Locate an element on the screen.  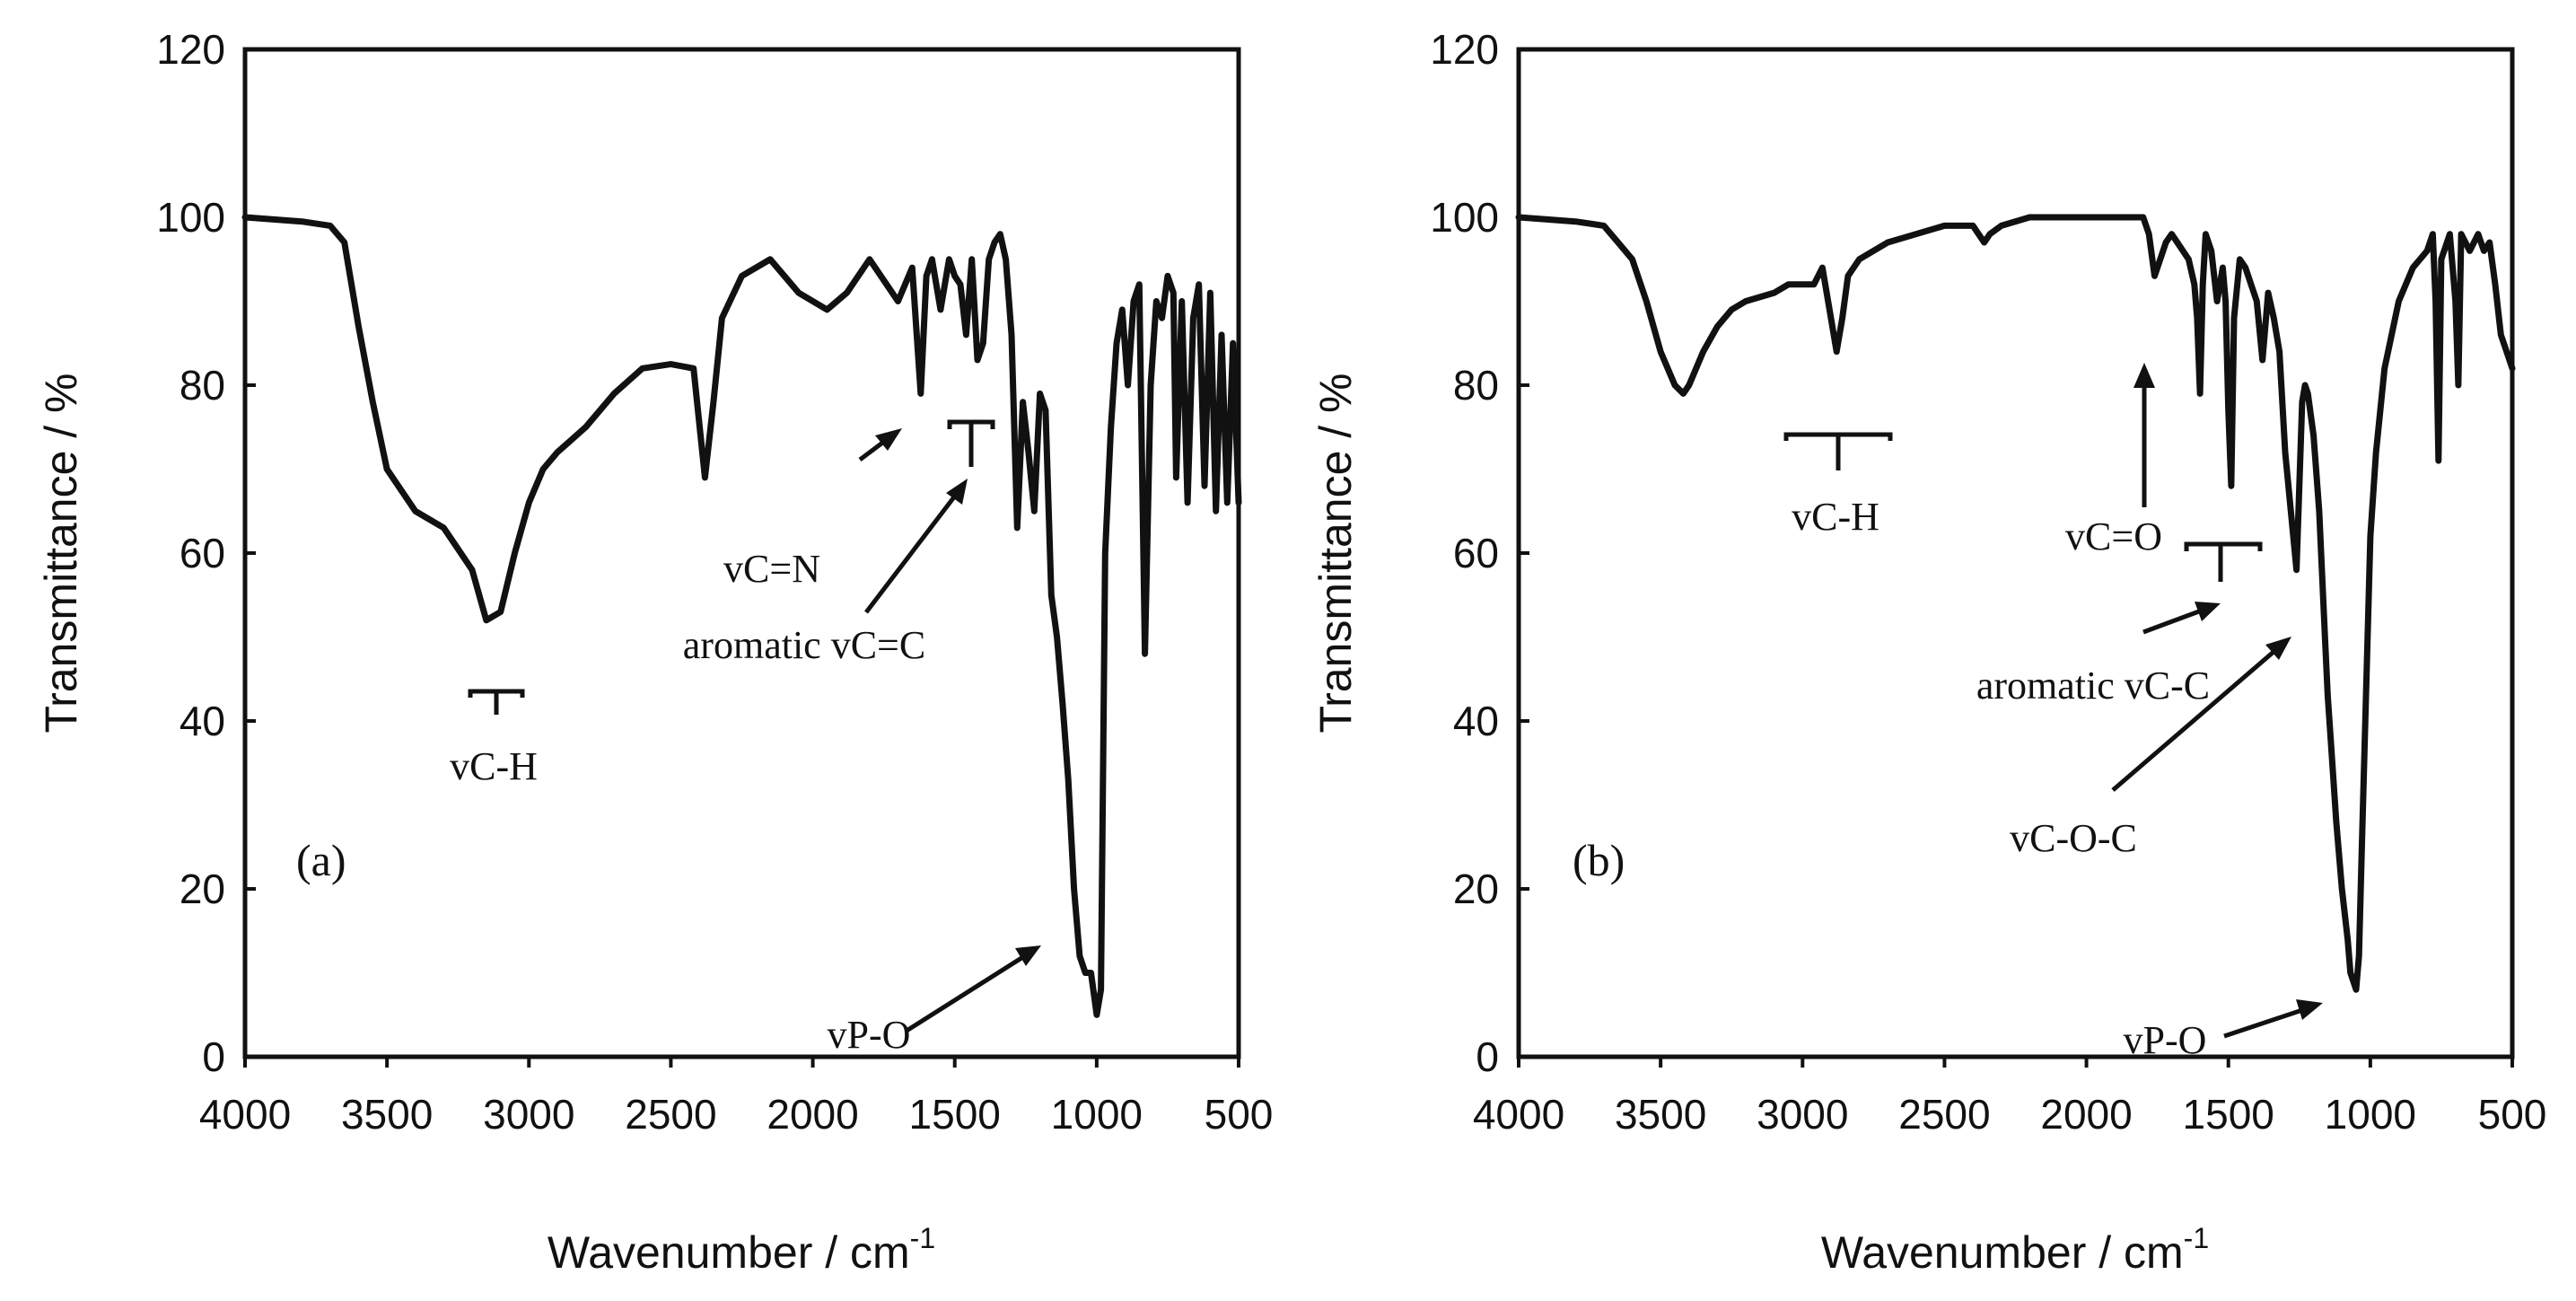
bracket-vch-b is located at coordinates (1838, 451).